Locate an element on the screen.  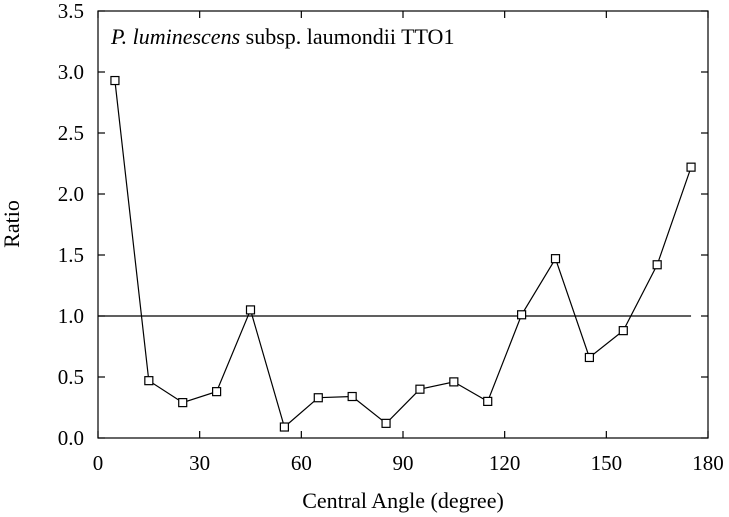
x-tick-label: 30 is located at coordinates (199, 463).